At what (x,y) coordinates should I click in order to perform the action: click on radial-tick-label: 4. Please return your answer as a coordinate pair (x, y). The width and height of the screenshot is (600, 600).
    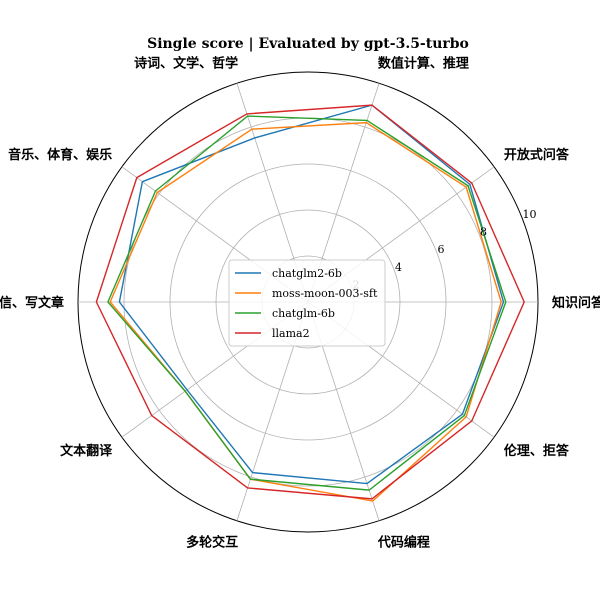
    Looking at the image, I should click on (398, 267).